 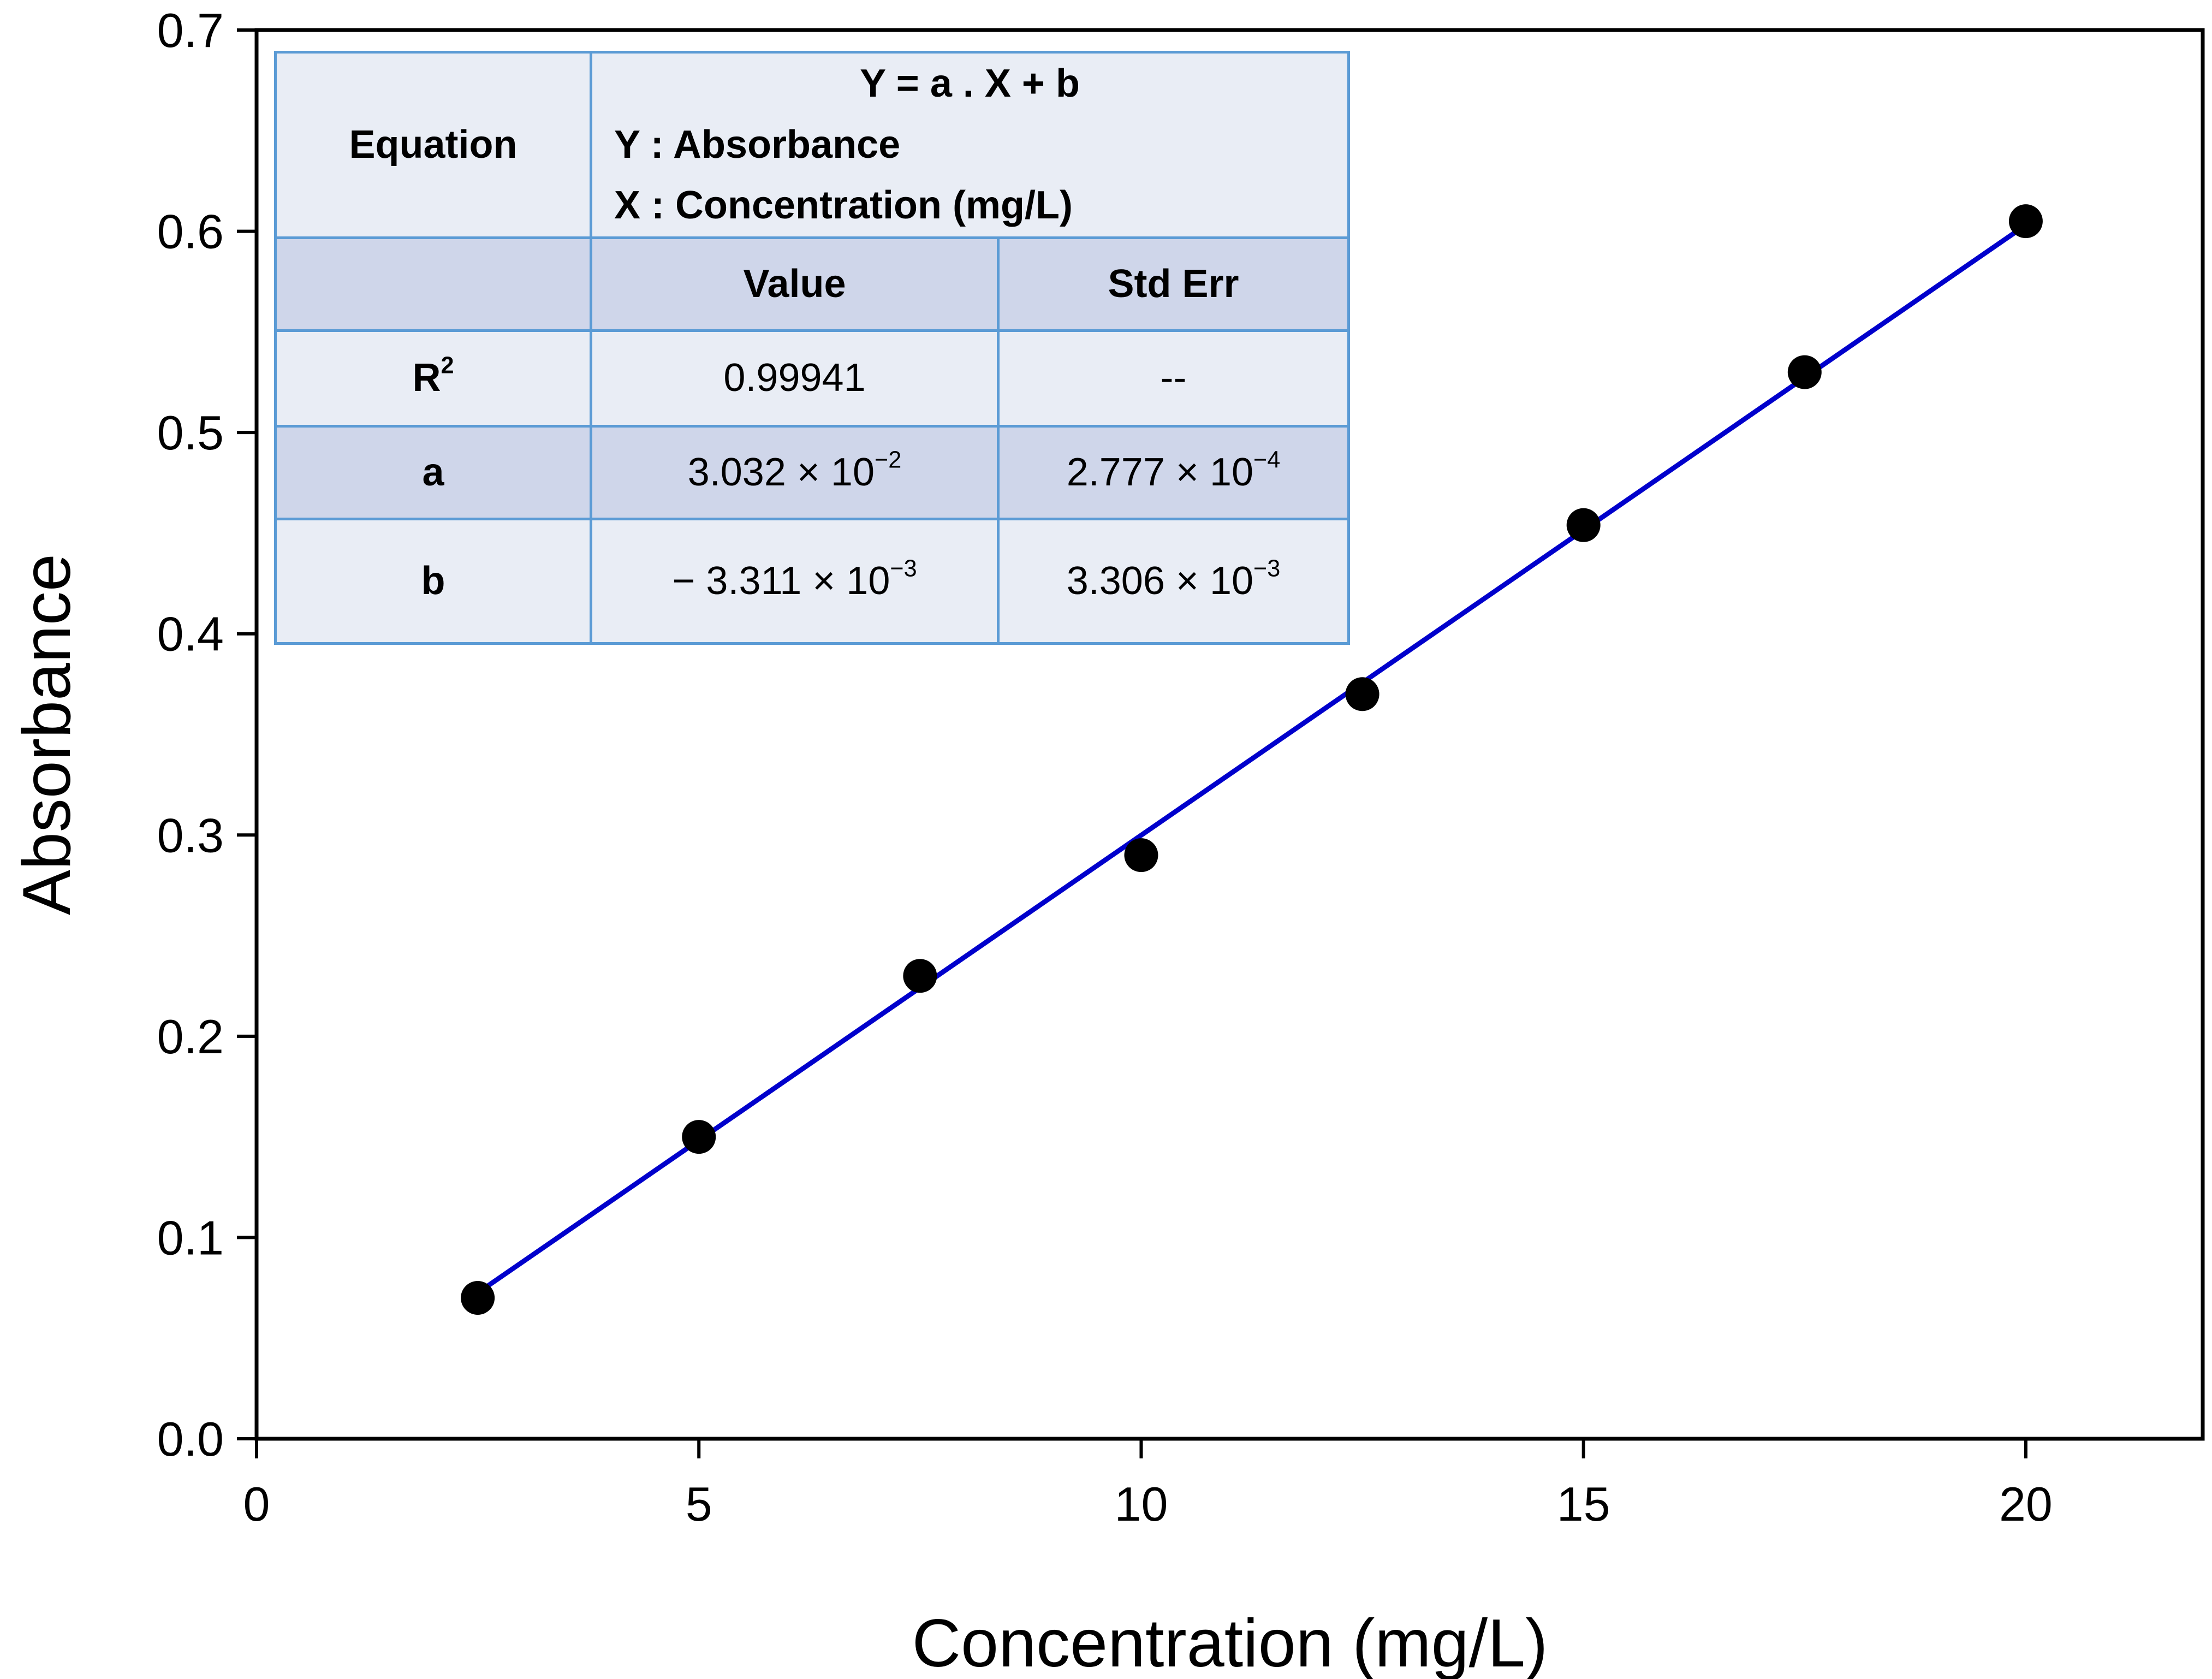 What do you see at coordinates (888, 460) in the screenshot?
I see `value-exponent: −2` at bounding box center [888, 460].